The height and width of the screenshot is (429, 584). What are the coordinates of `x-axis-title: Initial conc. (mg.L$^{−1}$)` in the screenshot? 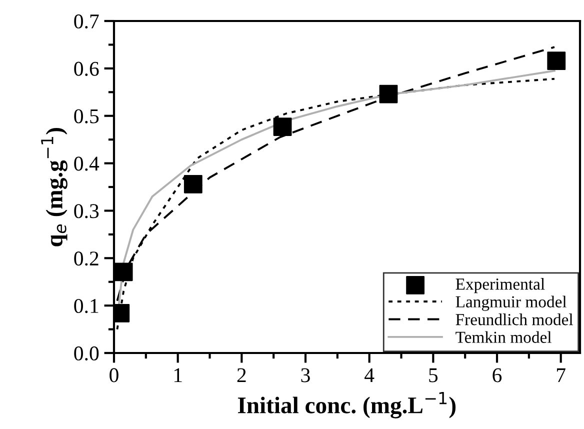 It's located at (347, 405).